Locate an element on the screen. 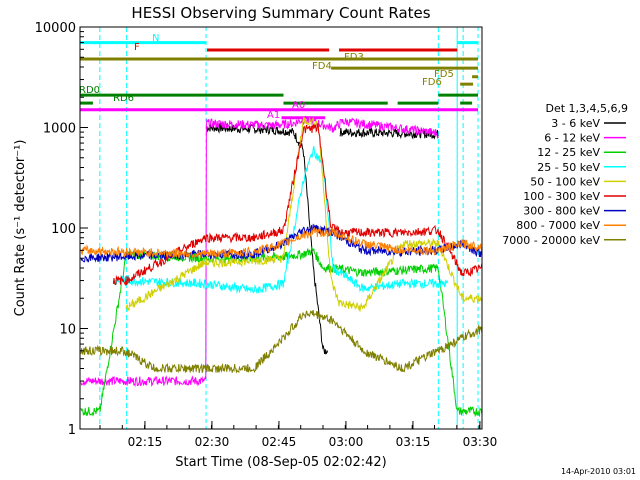 The width and height of the screenshot is (640, 480). x-axis-label: Start Time (08-Sep-05 02:02:42) is located at coordinates (280, 462).